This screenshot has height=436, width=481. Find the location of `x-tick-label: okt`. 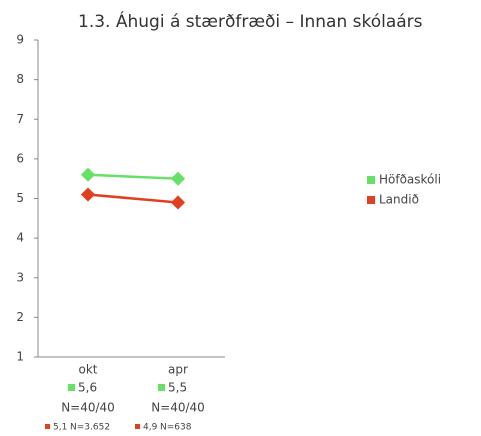

x-tick-label: okt is located at coordinates (88, 370).